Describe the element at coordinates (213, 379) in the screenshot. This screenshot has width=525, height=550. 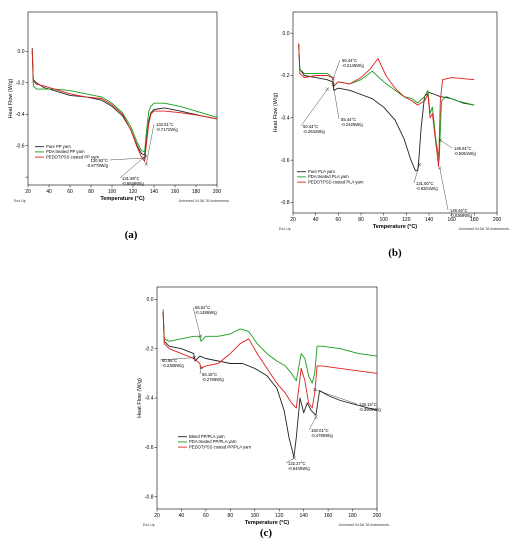
I see `peak-annotation: -0.2769W/g` at that location.